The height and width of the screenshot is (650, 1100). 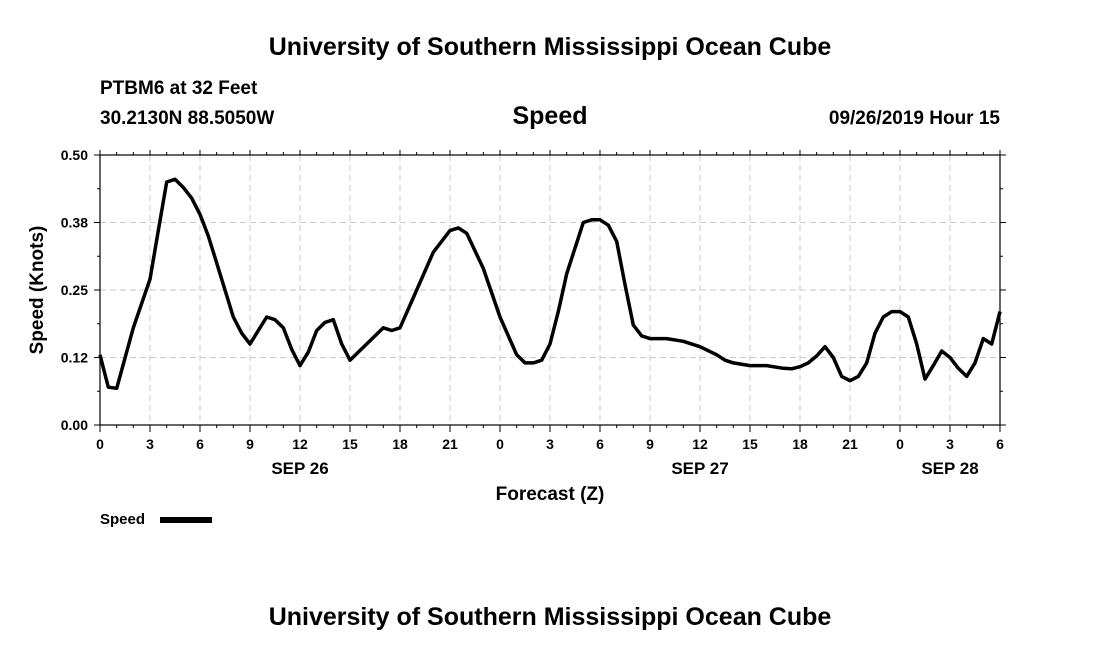 I want to click on y-tick-label: 0.12, so click(x=74, y=358).